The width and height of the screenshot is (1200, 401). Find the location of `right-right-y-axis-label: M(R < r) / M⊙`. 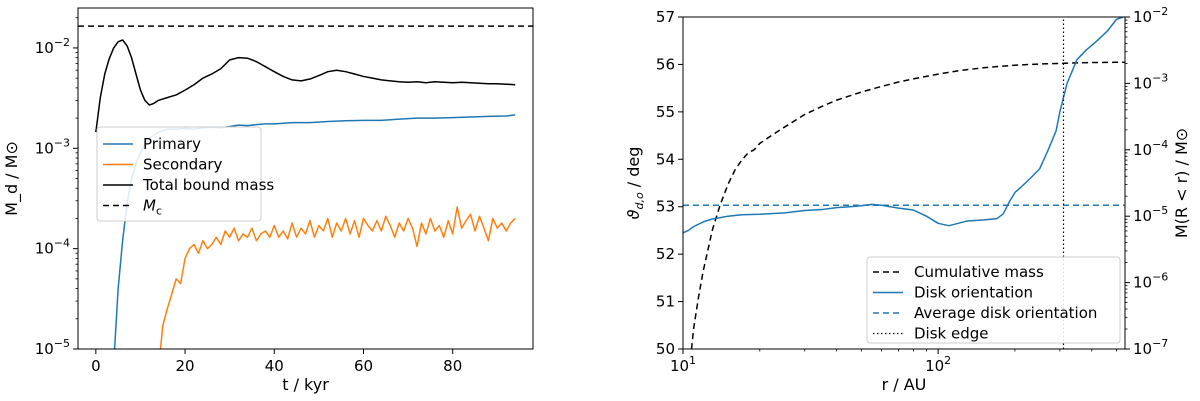

right-right-y-axis-label: M(R < r) / M⊙ is located at coordinates (1181, 183).